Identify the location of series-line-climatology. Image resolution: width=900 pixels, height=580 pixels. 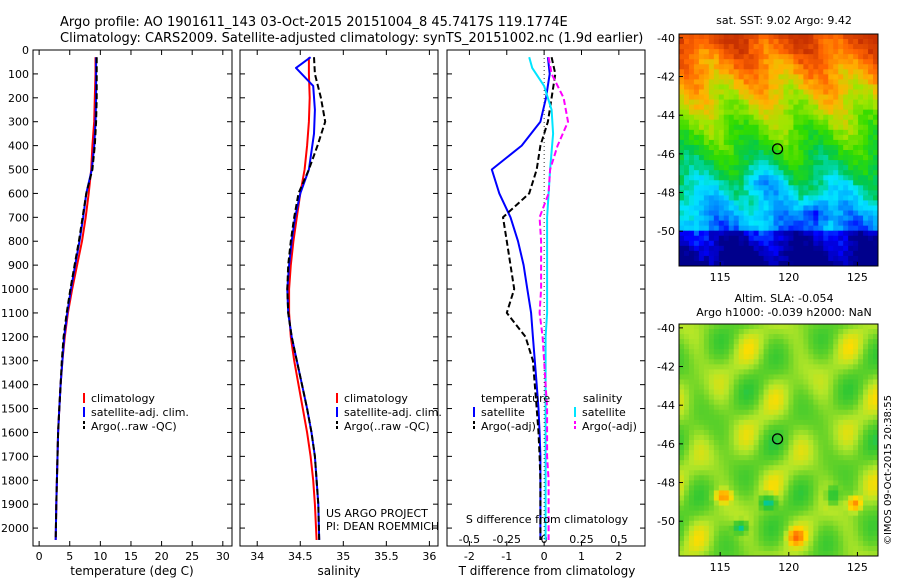
(303, 299).